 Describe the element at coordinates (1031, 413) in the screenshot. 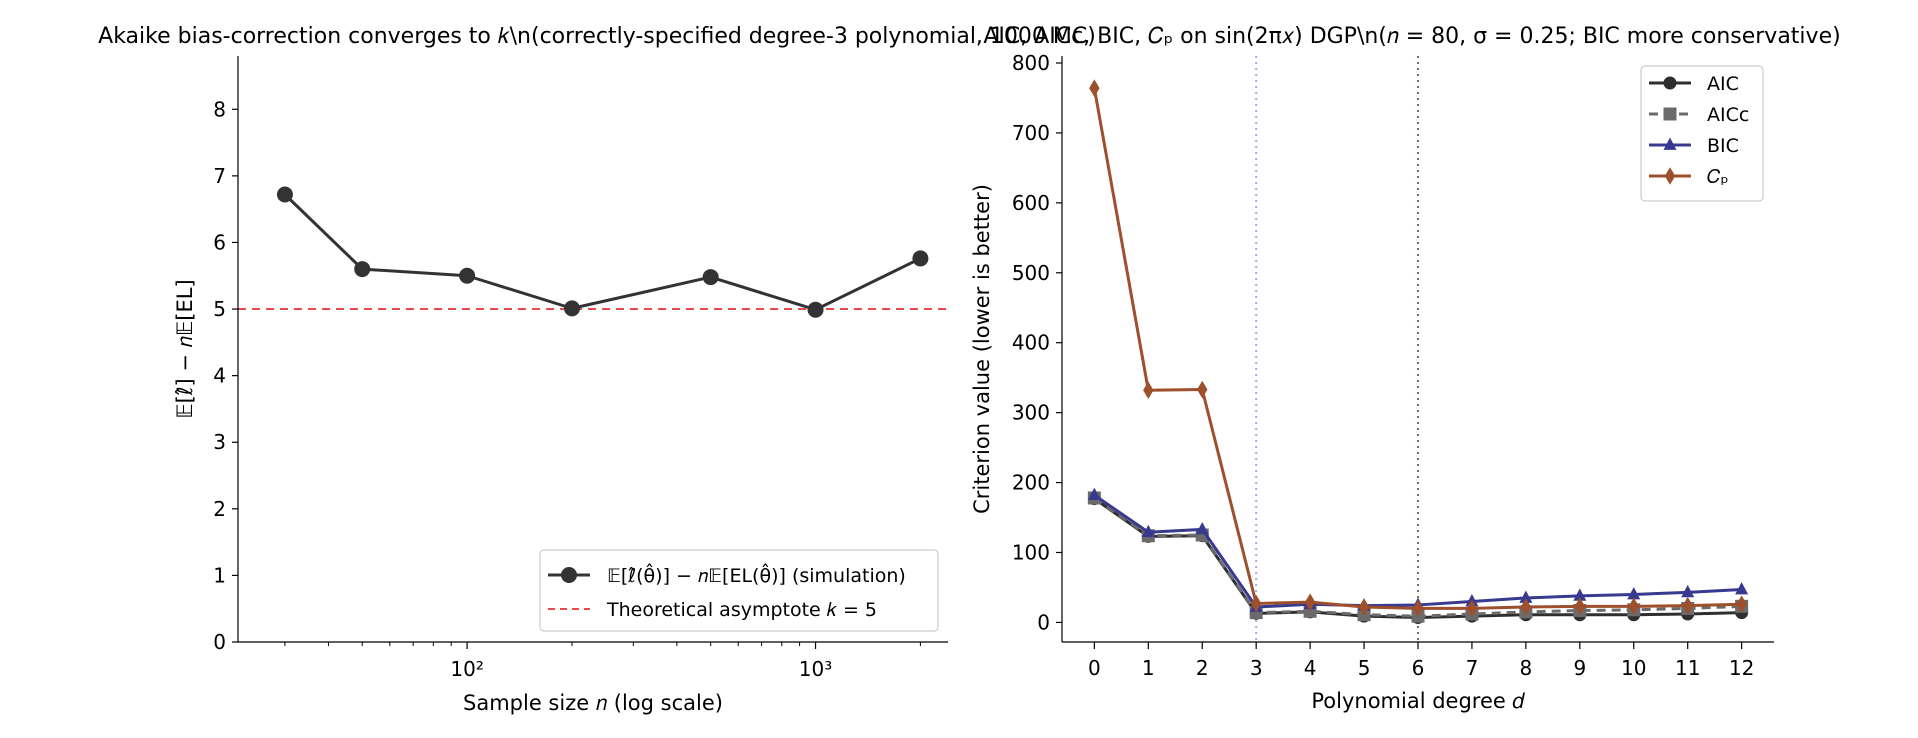

I see `right-y-tick-label: 300` at that location.